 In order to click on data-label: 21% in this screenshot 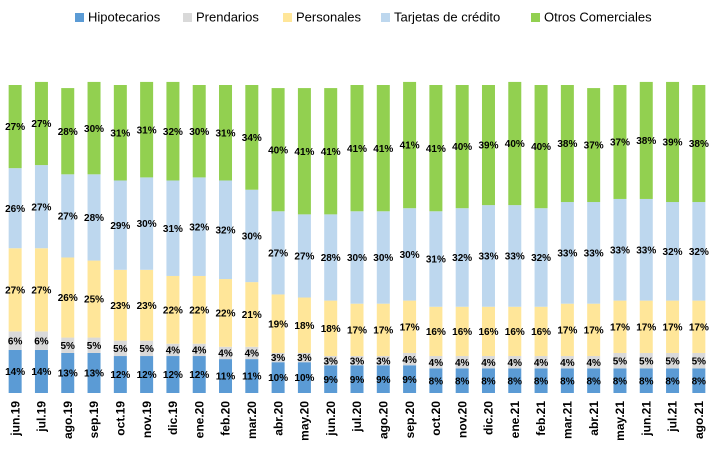, I will do `click(252, 315)`.